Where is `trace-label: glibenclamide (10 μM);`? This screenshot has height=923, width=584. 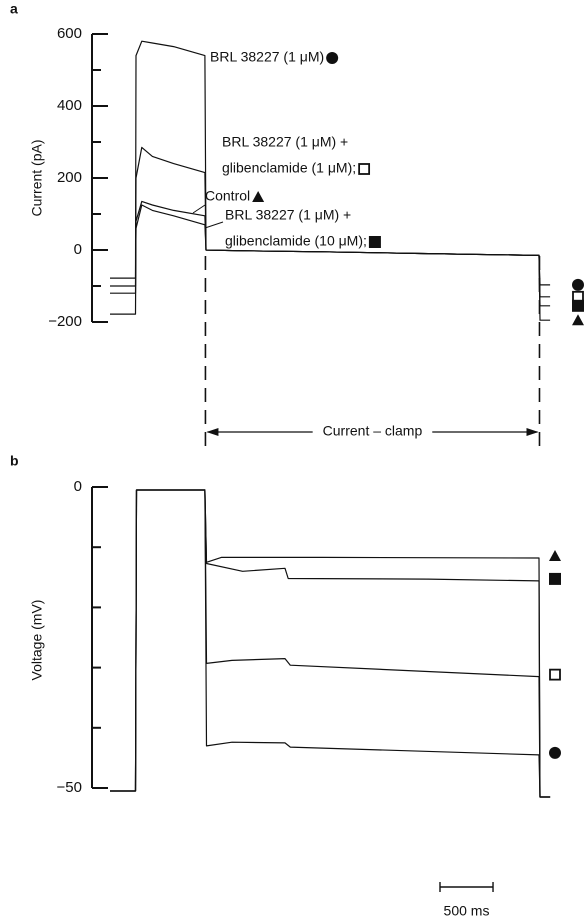 trace-label: glibenclamide (10 μM); is located at coordinates (296, 241).